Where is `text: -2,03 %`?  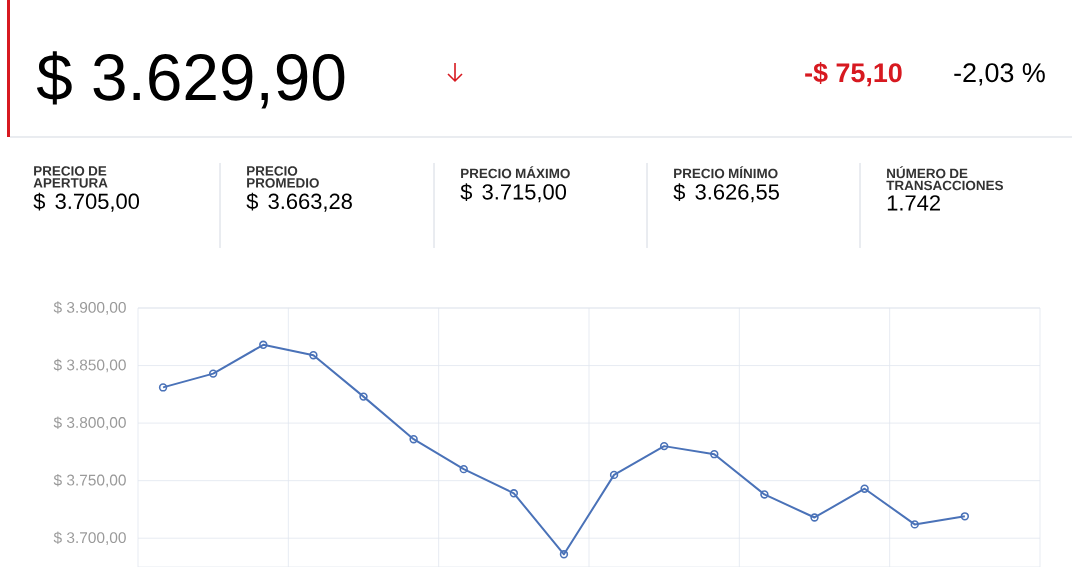 text: -2,03 % is located at coordinates (999, 74).